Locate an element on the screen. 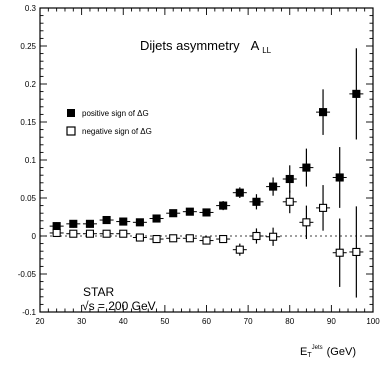 This screenshot has width=386, height=367. legend-label-negative: negative sign of ΔG is located at coordinates (117, 131).